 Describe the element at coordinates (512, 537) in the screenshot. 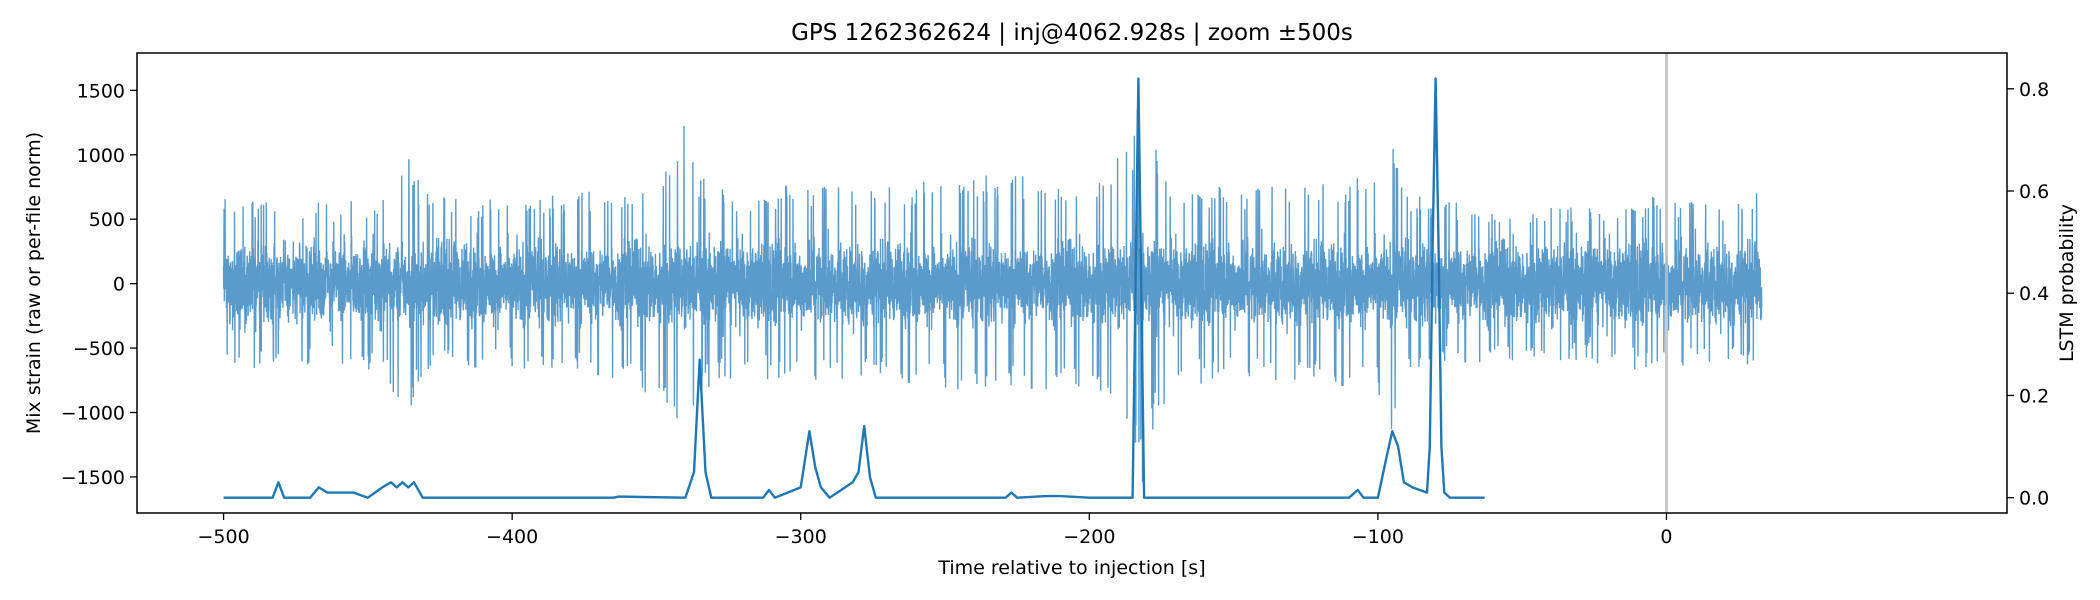

I see `x-tick-label: −400` at that location.